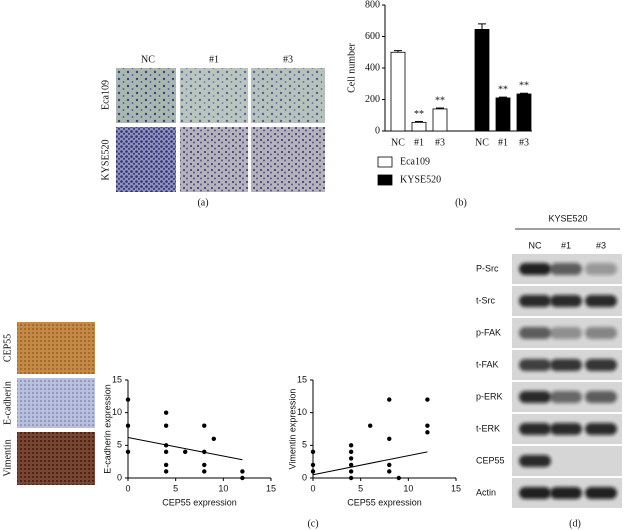 Image resolution: width=624 pixels, height=530 pixels. I want to click on panel-label: (b), so click(461, 202).